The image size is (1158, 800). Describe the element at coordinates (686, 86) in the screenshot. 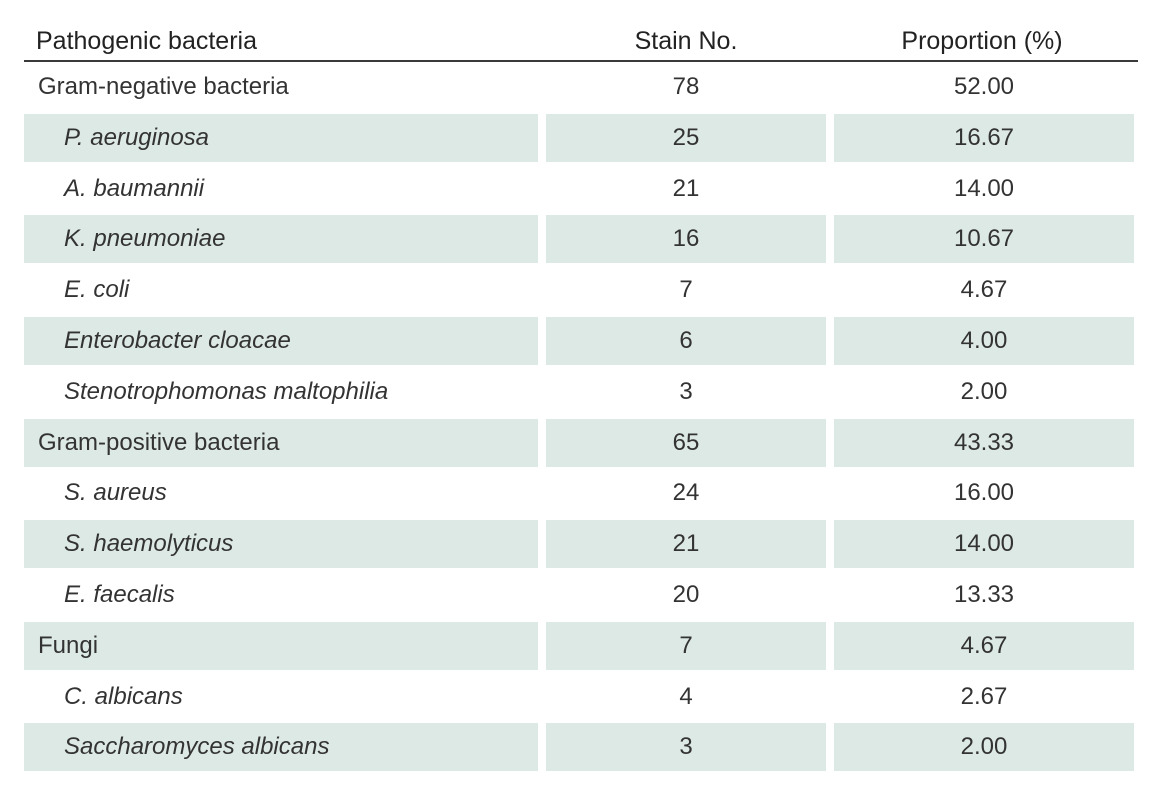

I see `cell-stain-no: 78` at that location.